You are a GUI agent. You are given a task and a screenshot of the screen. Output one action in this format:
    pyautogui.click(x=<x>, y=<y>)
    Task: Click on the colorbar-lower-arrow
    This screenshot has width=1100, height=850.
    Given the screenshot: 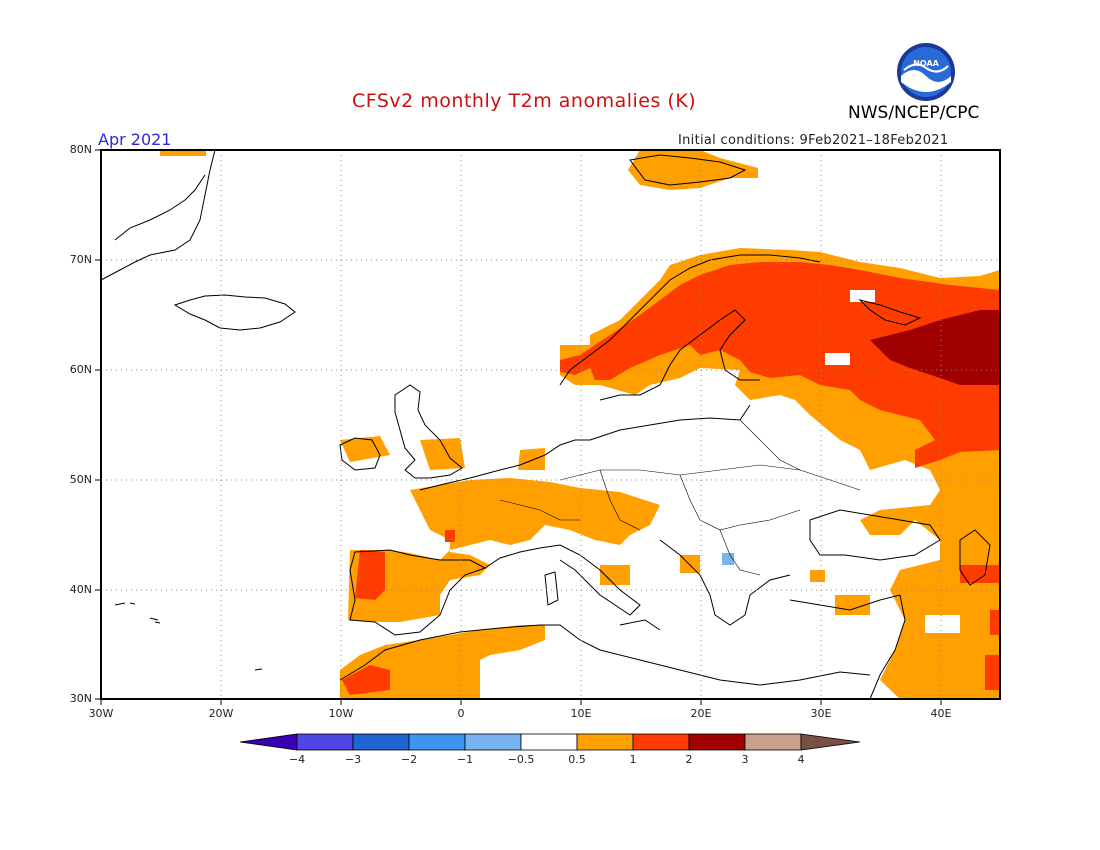 What is the action you would take?
    pyautogui.click(x=268, y=742)
    